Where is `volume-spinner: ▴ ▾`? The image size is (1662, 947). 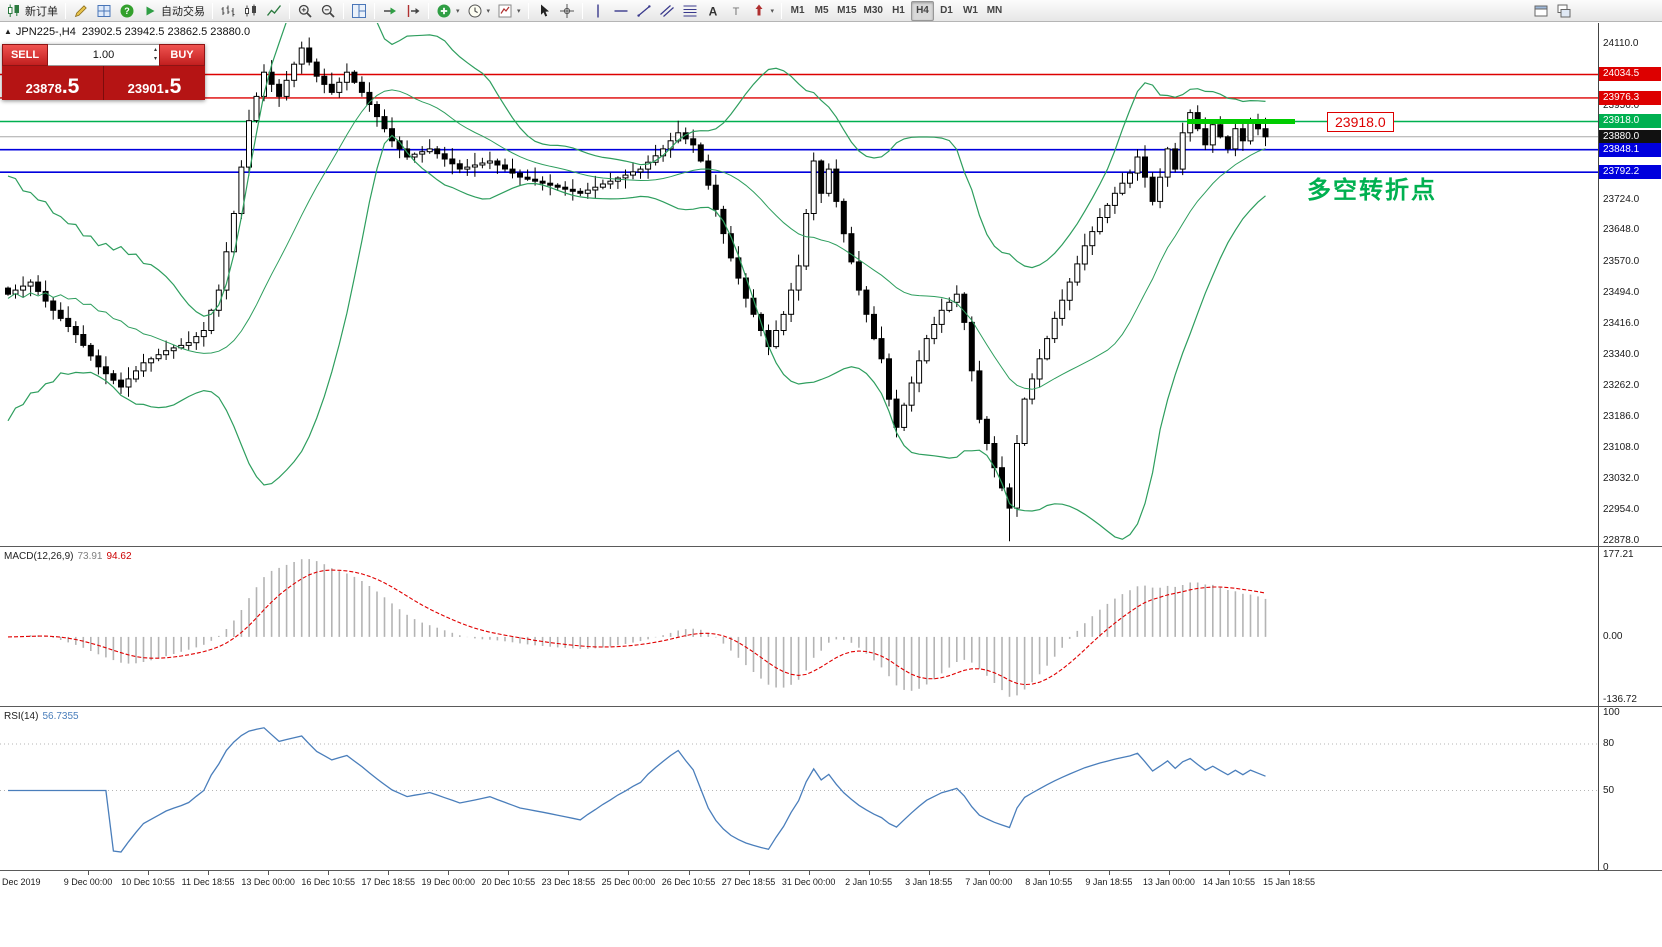
volume-spinner: ▴ ▾ is located at coordinates (155, 55).